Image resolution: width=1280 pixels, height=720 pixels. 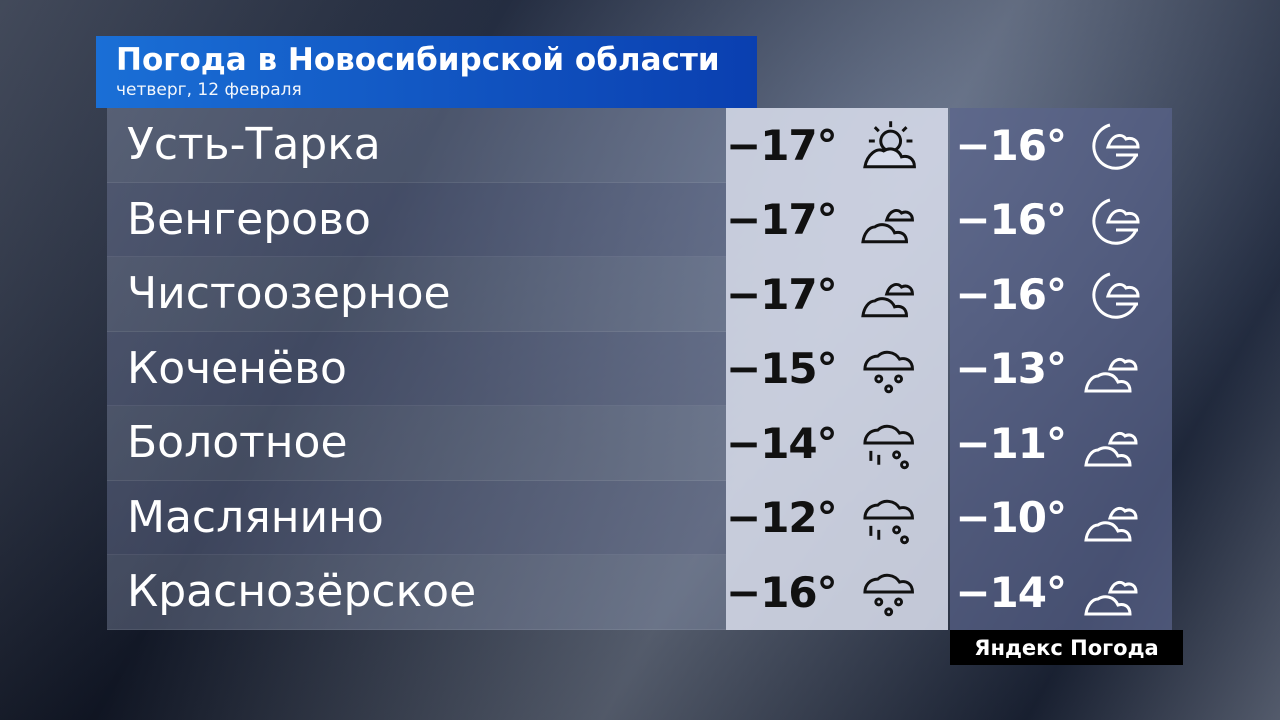 I want to click on table-row: Краснозёрское −16° −14°, so click(x=645, y=592).